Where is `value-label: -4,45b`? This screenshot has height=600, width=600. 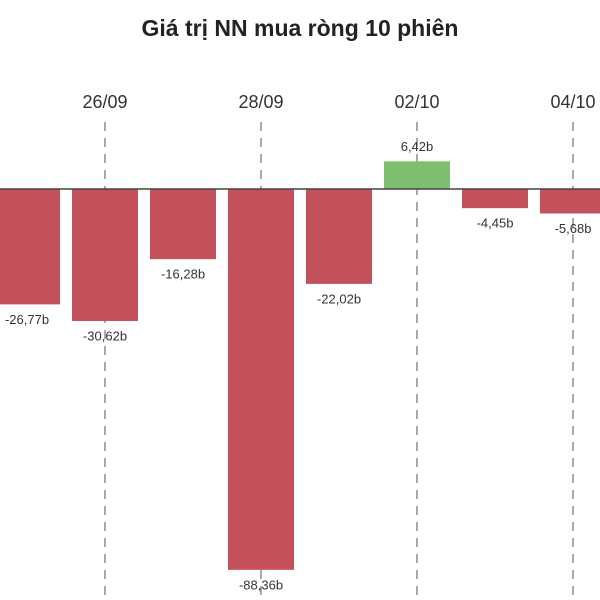
value-label: -4,45b is located at coordinates (495, 223).